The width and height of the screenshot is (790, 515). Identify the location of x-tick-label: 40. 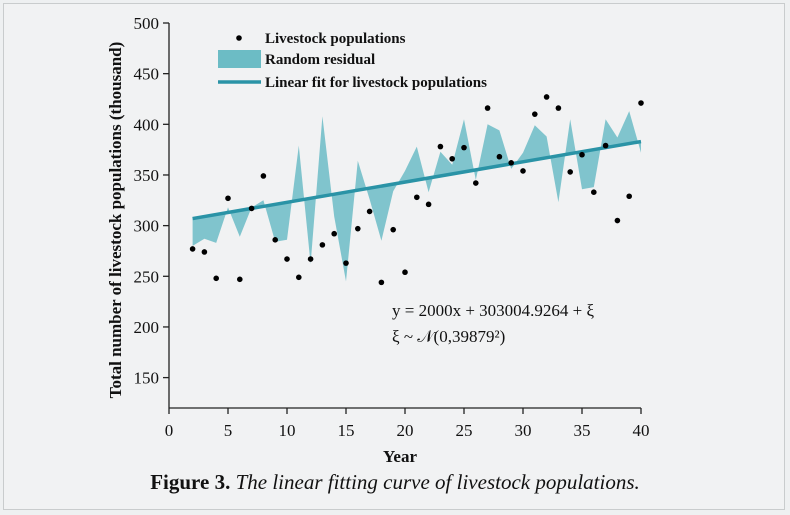
(641, 430).